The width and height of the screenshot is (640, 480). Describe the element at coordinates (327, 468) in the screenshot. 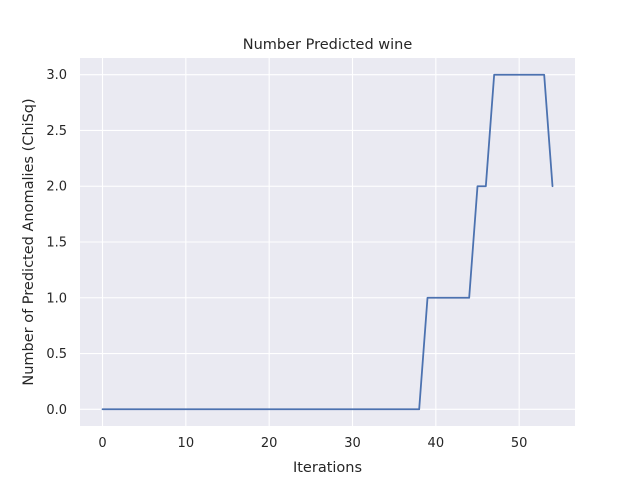

I see `x-axis-label: Iterations` at that location.